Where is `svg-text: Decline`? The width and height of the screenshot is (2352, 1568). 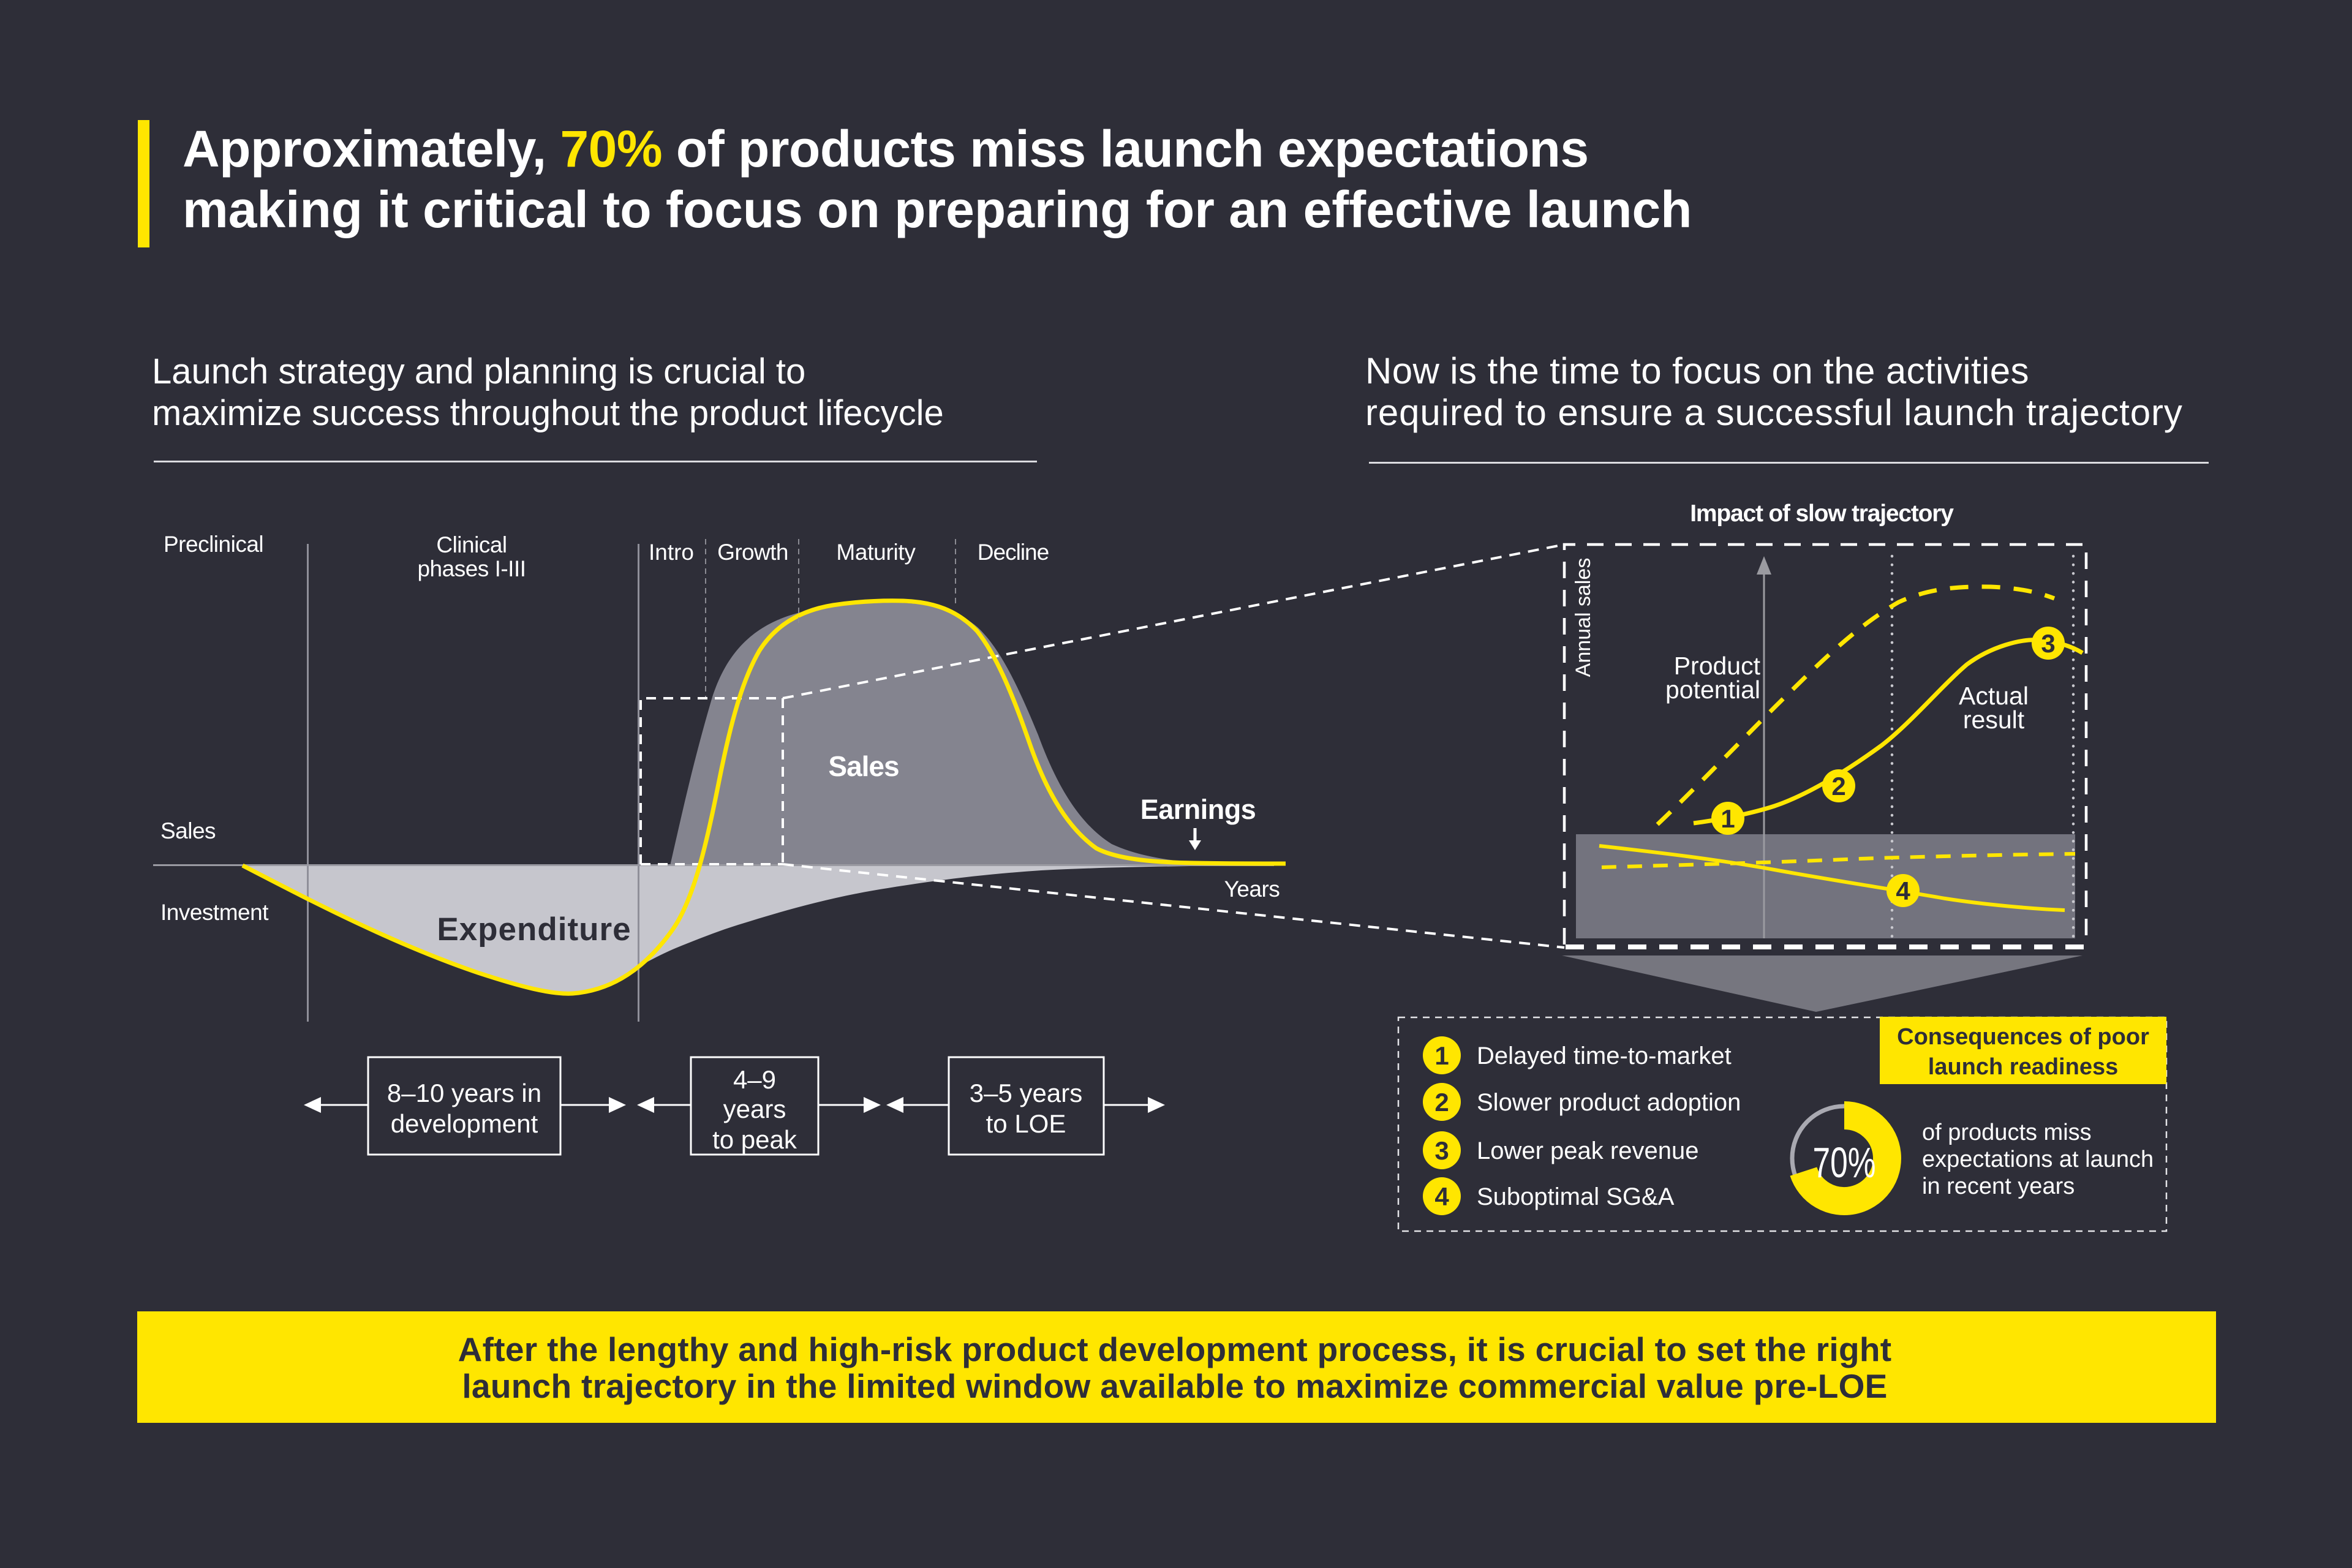
svg-text: Decline is located at coordinates (1014, 552).